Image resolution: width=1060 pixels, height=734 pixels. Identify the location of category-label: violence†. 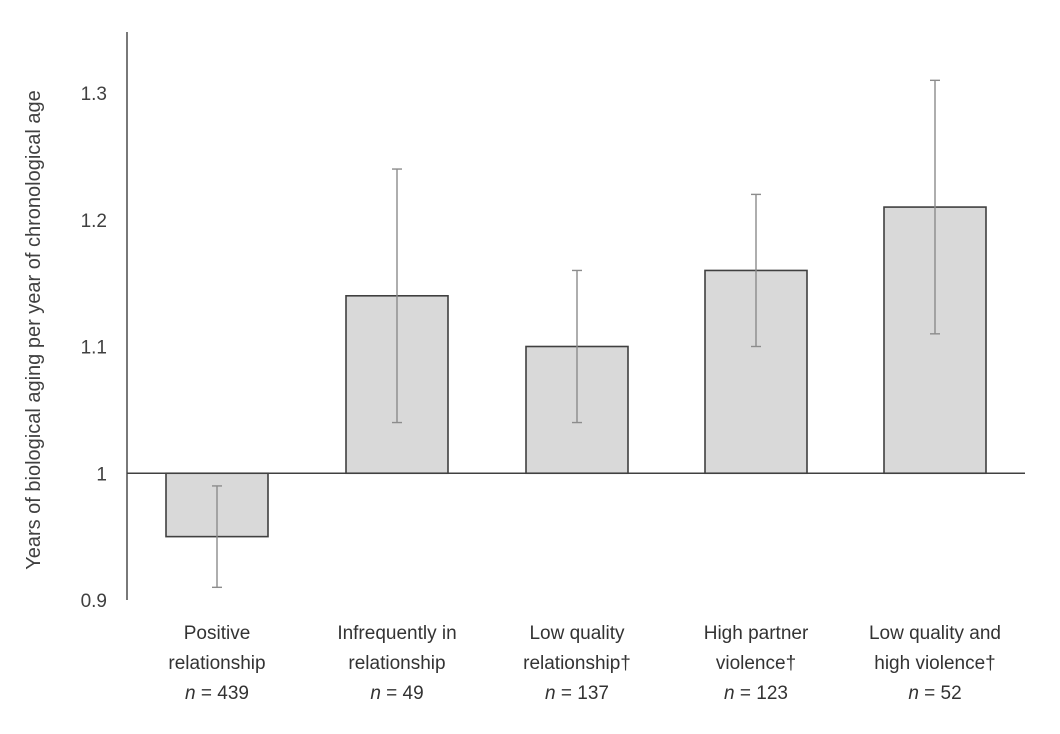
(756, 663).